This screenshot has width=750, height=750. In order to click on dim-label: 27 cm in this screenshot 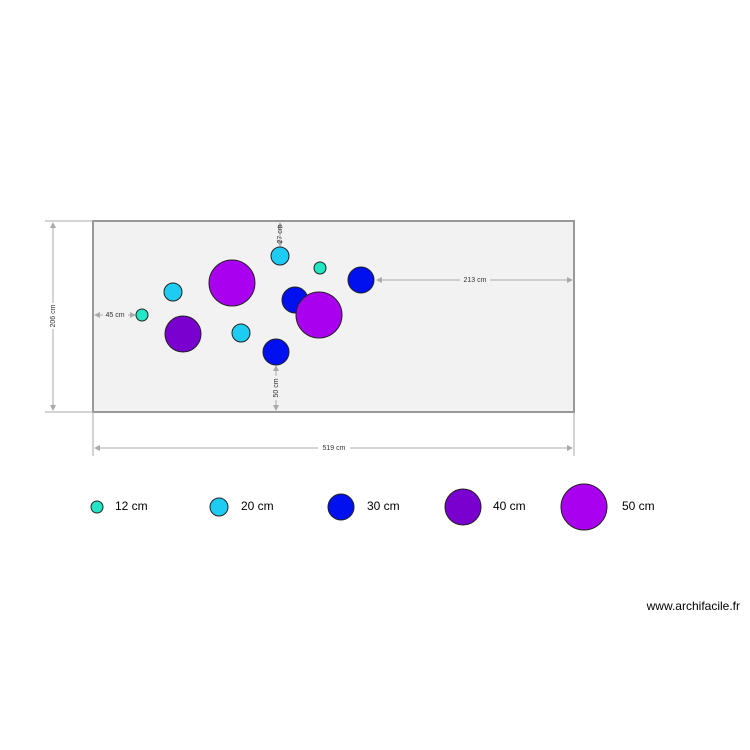, I will do `click(280, 233)`.